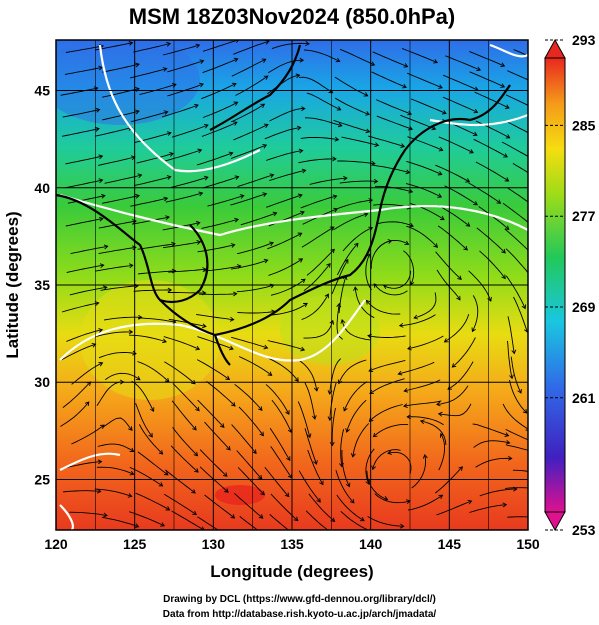 The height and width of the screenshot is (625, 599). What do you see at coordinates (555, 48) in the screenshot?
I see `colorbar-max-arrow` at bounding box center [555, 48].